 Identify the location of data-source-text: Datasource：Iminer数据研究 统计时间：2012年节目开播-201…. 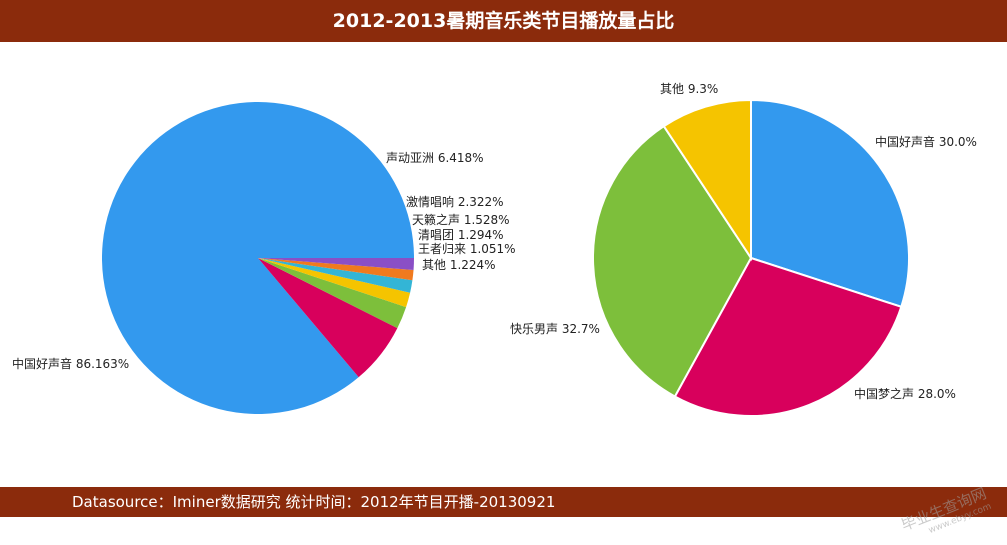
(314, 502).